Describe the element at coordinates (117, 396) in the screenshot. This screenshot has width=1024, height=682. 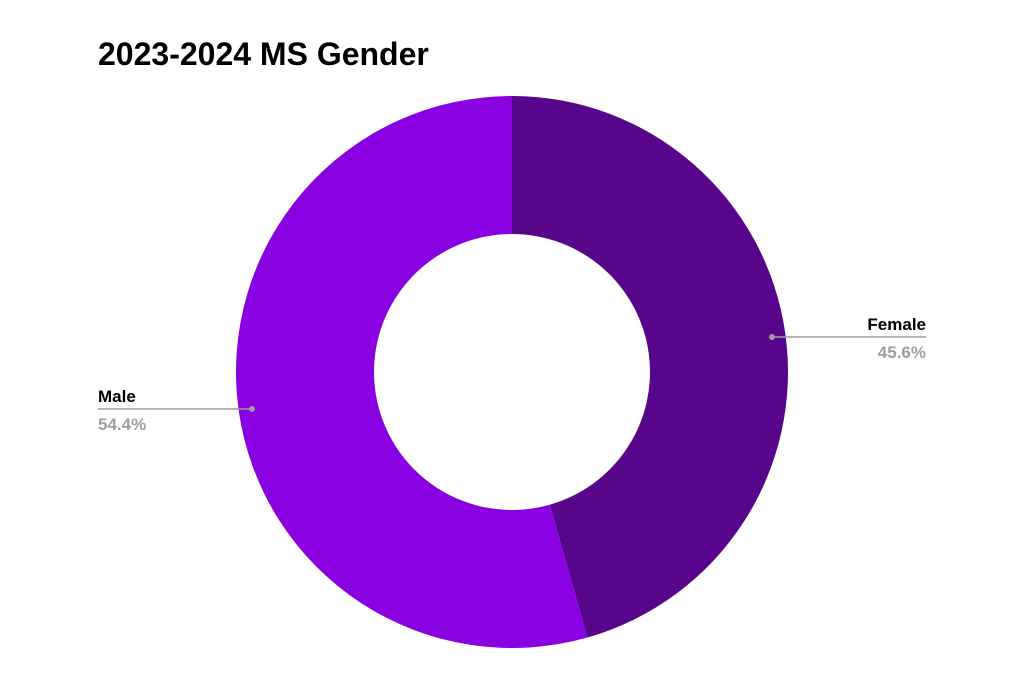
I see `slice-label-male: Male` at that location.